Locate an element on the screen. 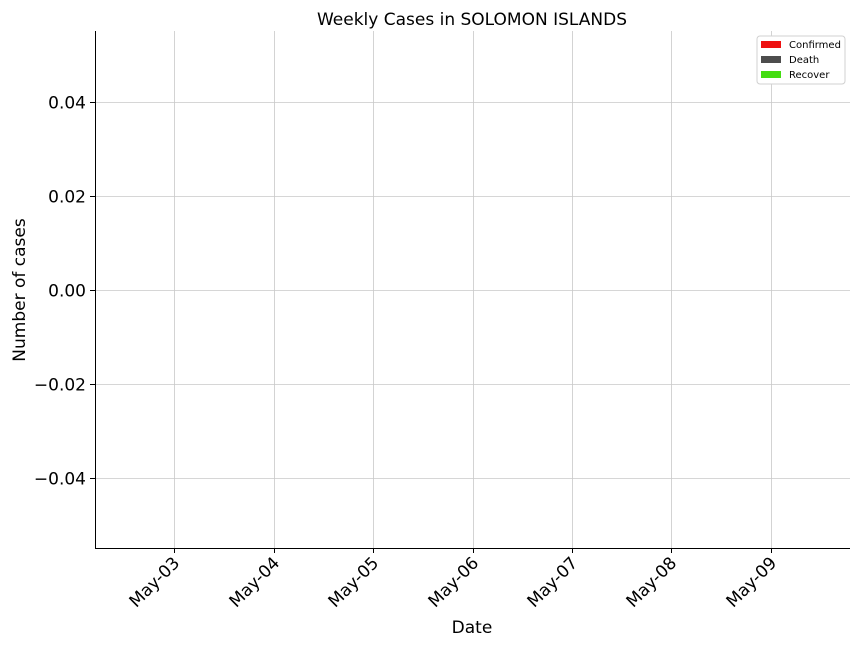 This screenshot has height=648, width=864. legend-label-recover: Recover is located at coordinates (809, 75).